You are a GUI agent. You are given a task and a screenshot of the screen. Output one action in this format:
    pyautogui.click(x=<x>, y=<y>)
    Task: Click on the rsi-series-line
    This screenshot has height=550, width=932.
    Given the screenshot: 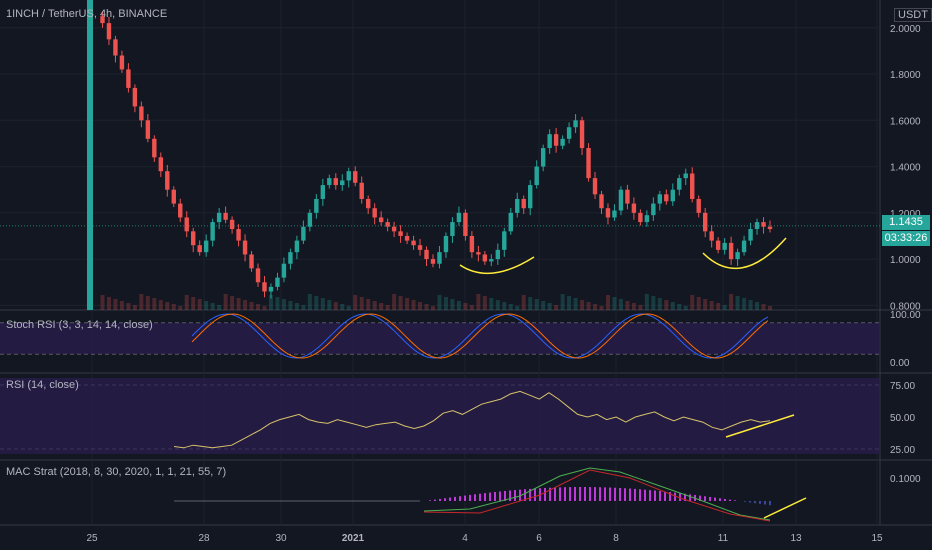 What is the action you would take?
    pyautogui.click(x=472, y=419)
    